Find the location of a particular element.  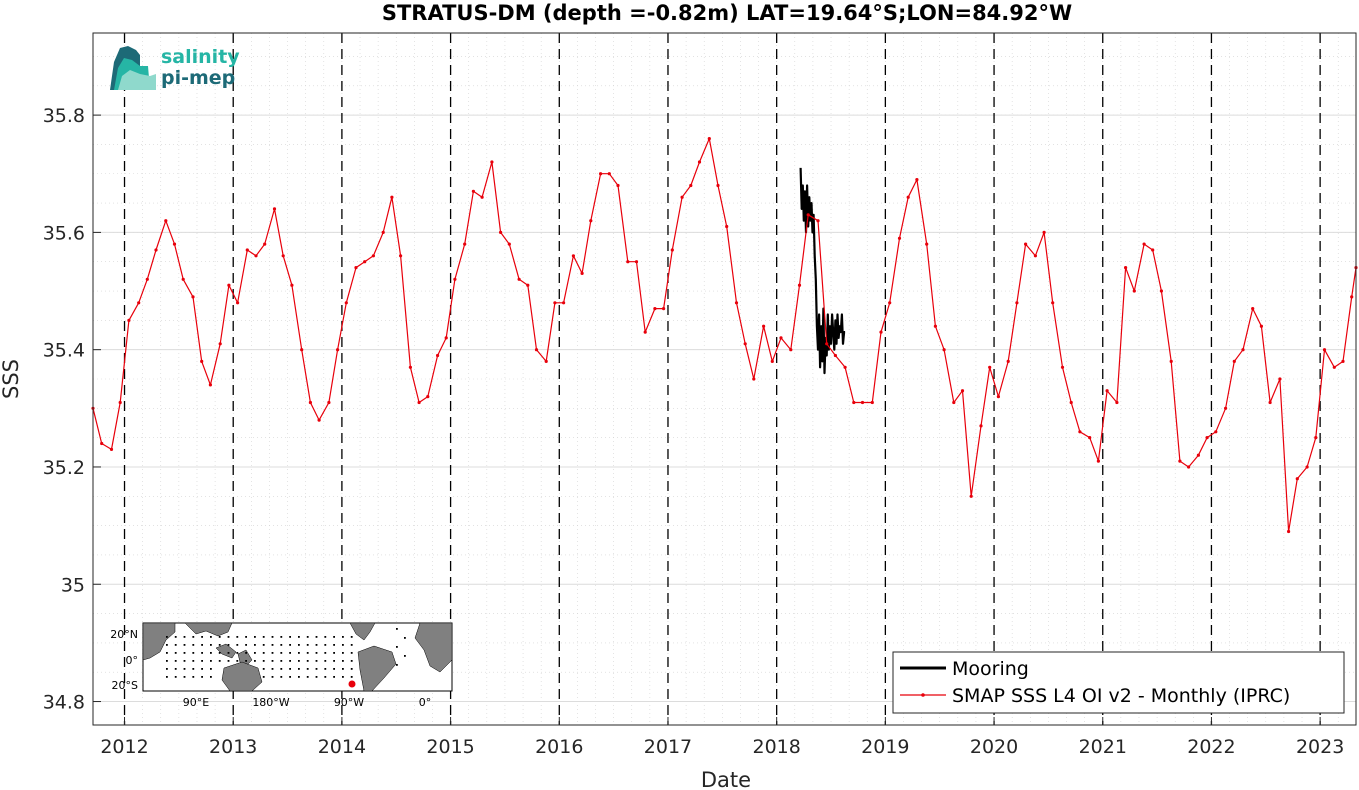

x-tick-label: 2023 is located at coordinates (1320, 747).